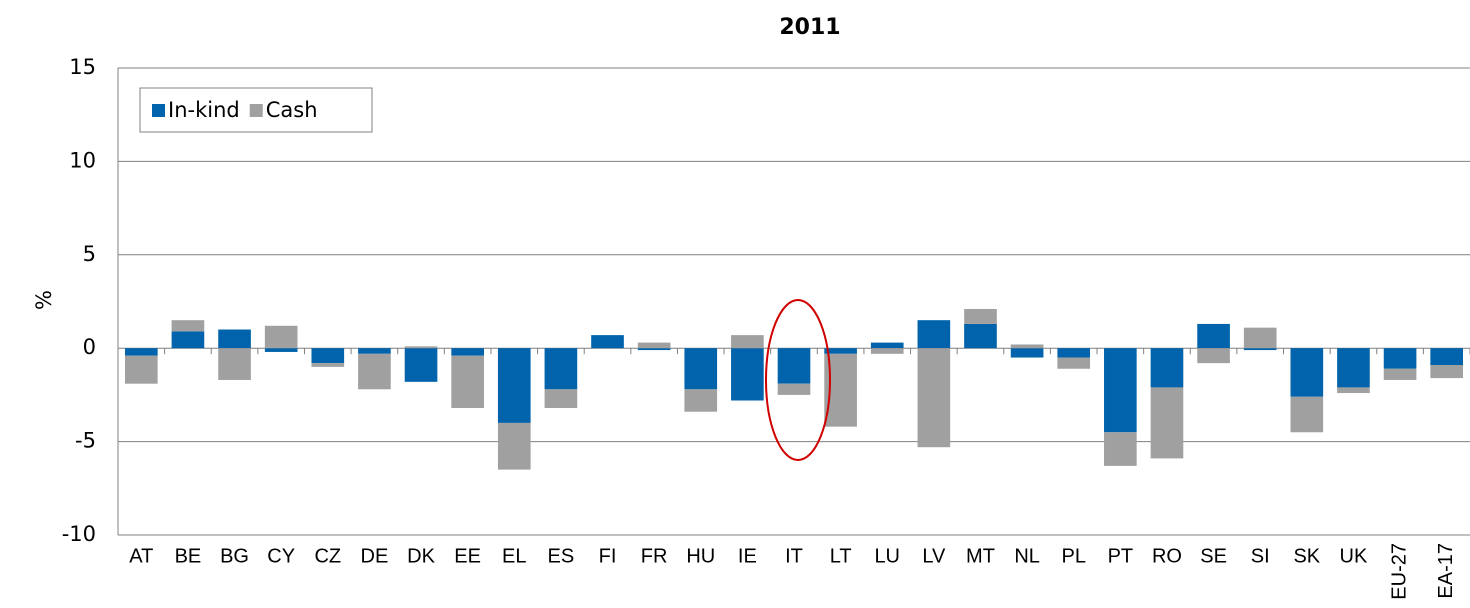  I want to click on x-tick-label: SE, so click(1213, 556).